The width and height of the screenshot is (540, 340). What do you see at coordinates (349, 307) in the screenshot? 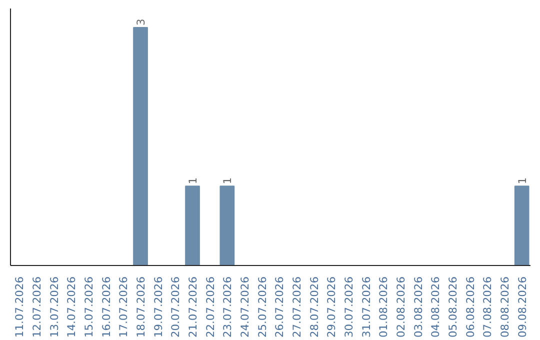
I see `x-tick-label: 30.07.2026` at bounding box center [349, 307].